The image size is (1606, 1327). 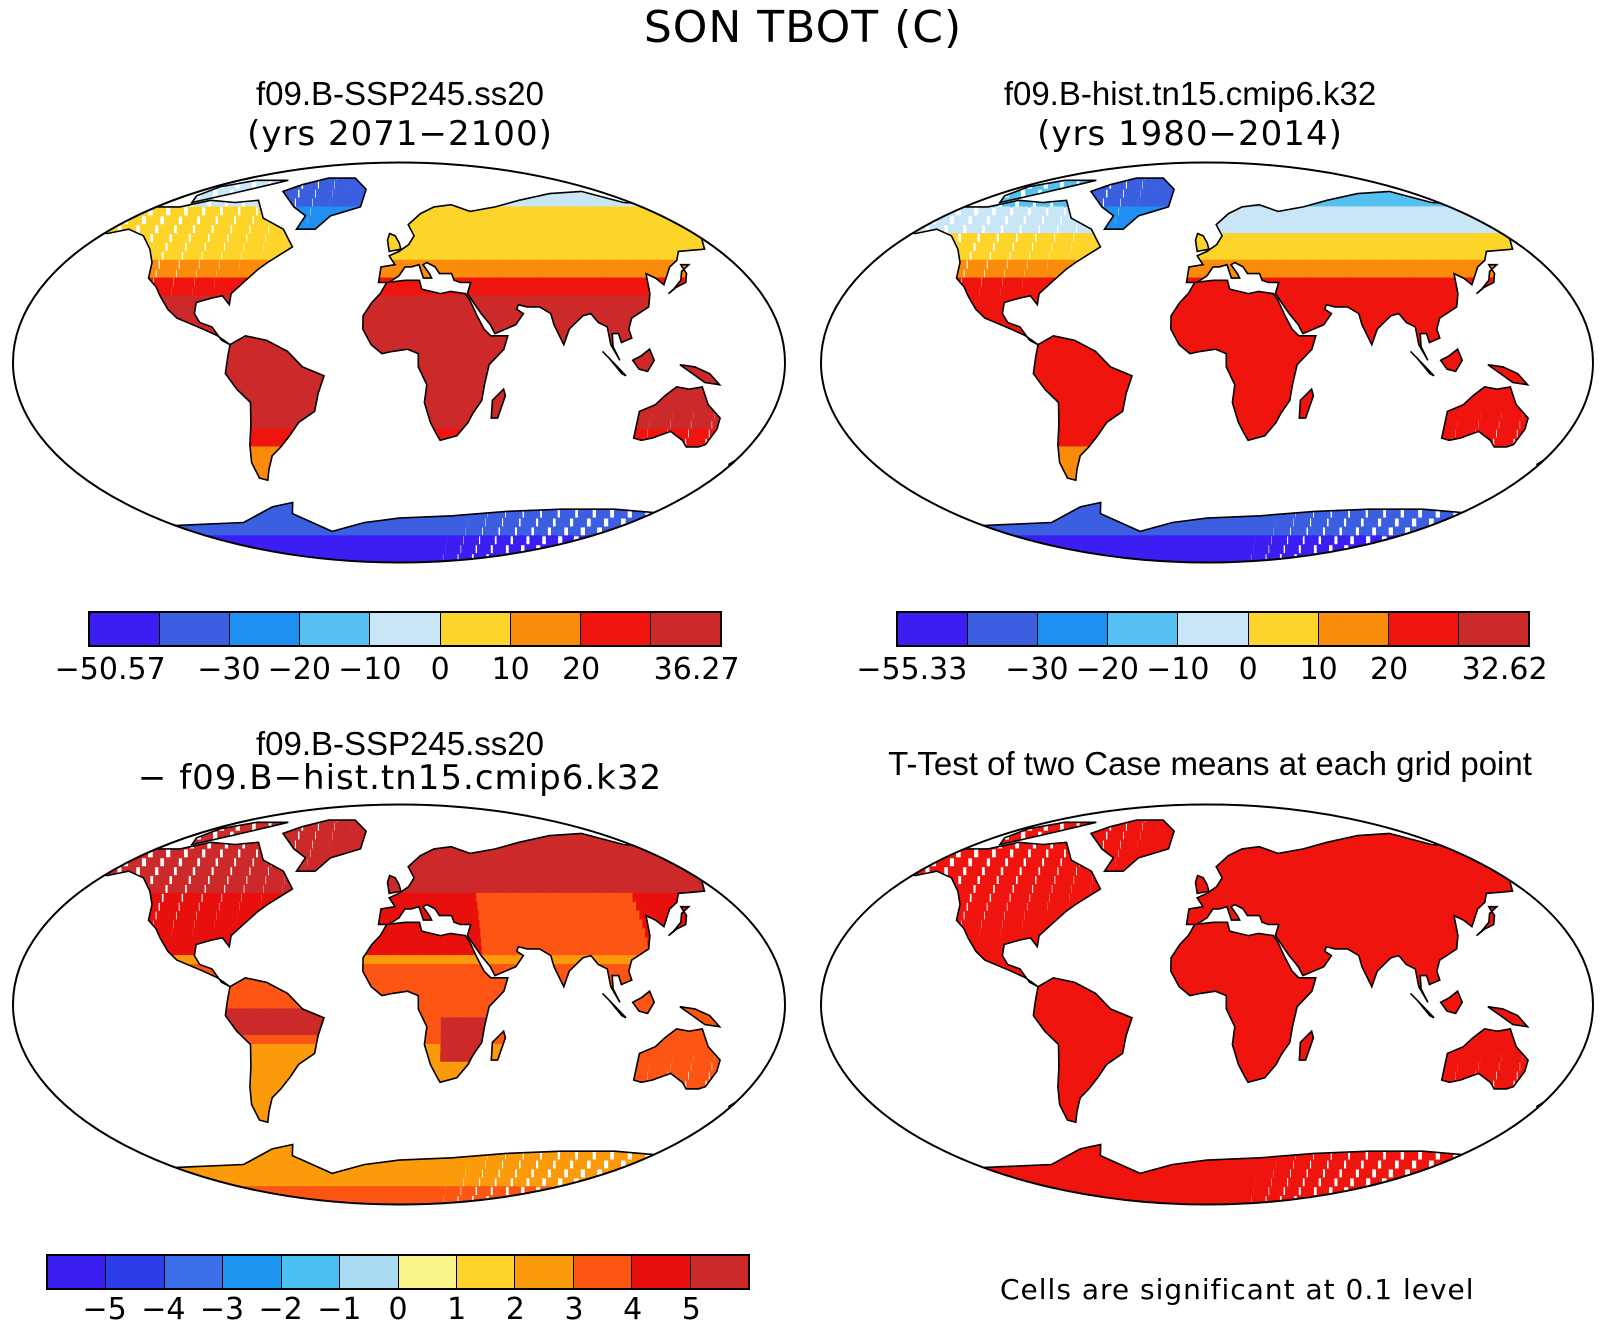 I want to click on panel-tr-subtitle: (yrs 1980−2014), so click(x=1190, y=134).